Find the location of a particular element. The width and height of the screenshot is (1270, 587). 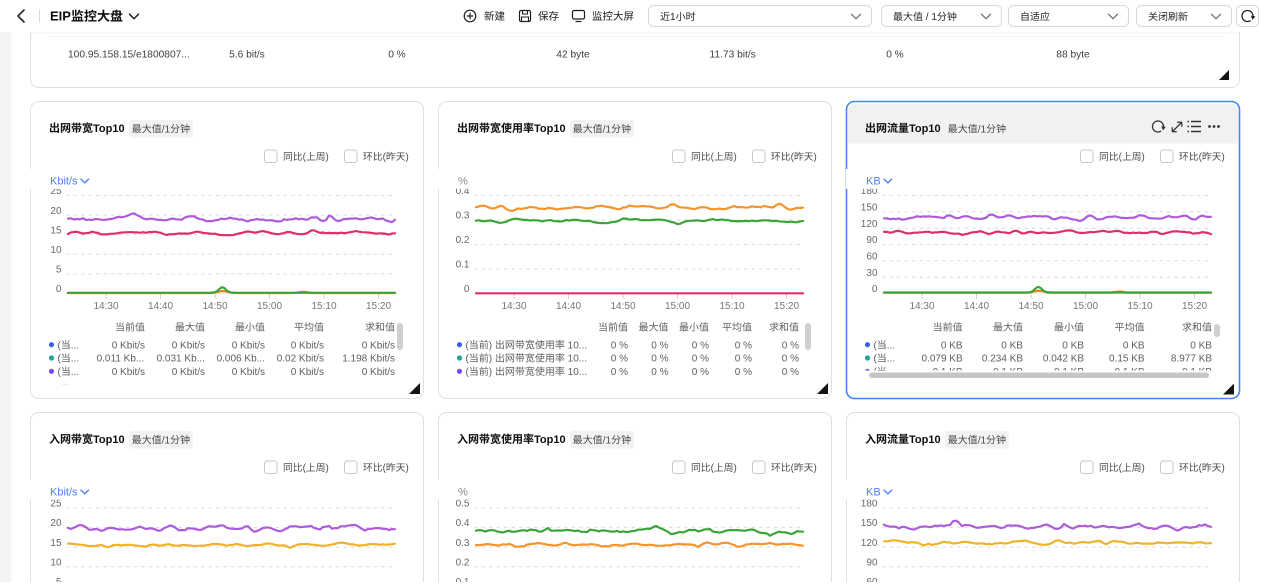

svg-text: 0.3 is located at coordinates (463, 543).